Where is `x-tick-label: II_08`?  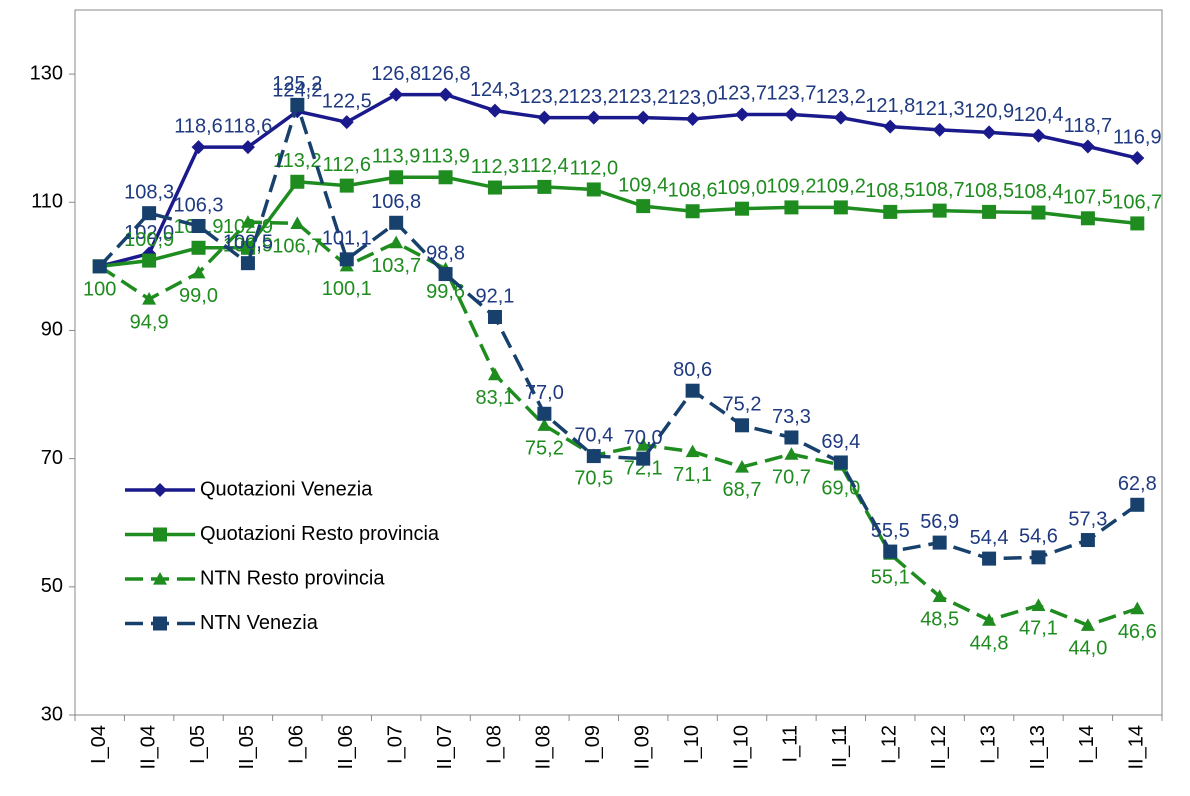 x-tick-label: II_08 is located at coordinates (544, 747).